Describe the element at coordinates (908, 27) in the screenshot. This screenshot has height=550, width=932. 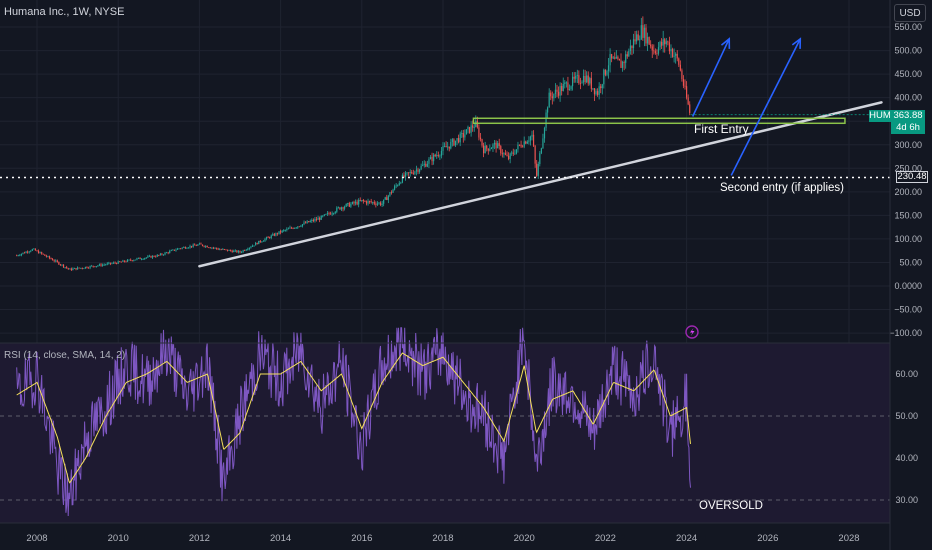
I see `price-tick-label: 550.00` at that location.